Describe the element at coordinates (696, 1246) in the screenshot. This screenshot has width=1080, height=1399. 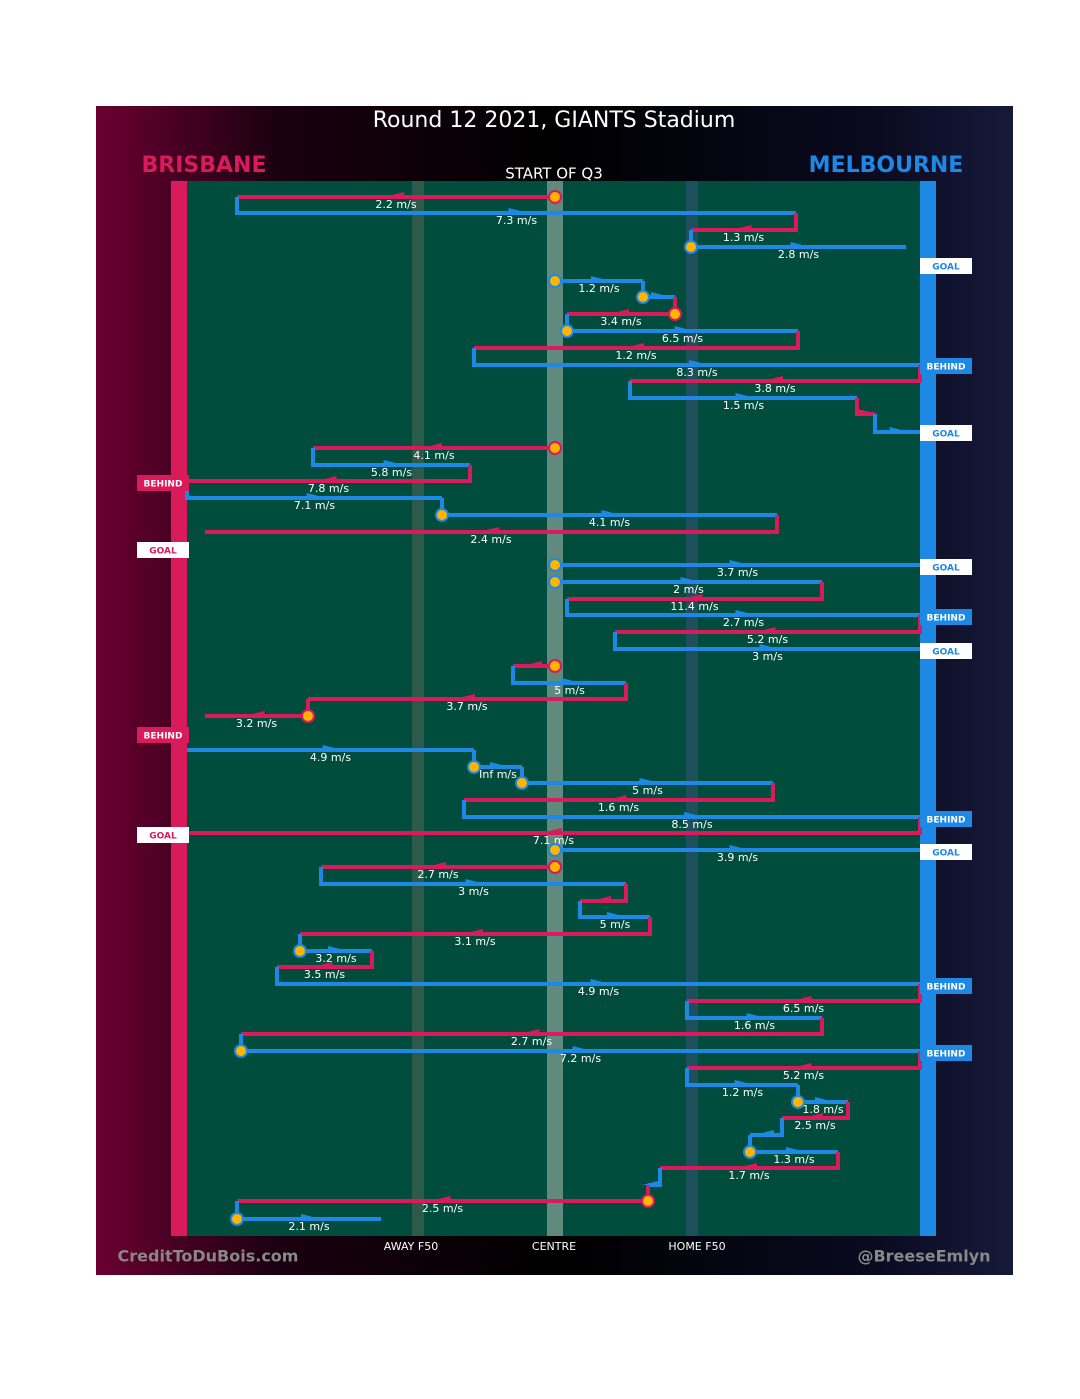
I see `home-label: HOME F50` at that location.